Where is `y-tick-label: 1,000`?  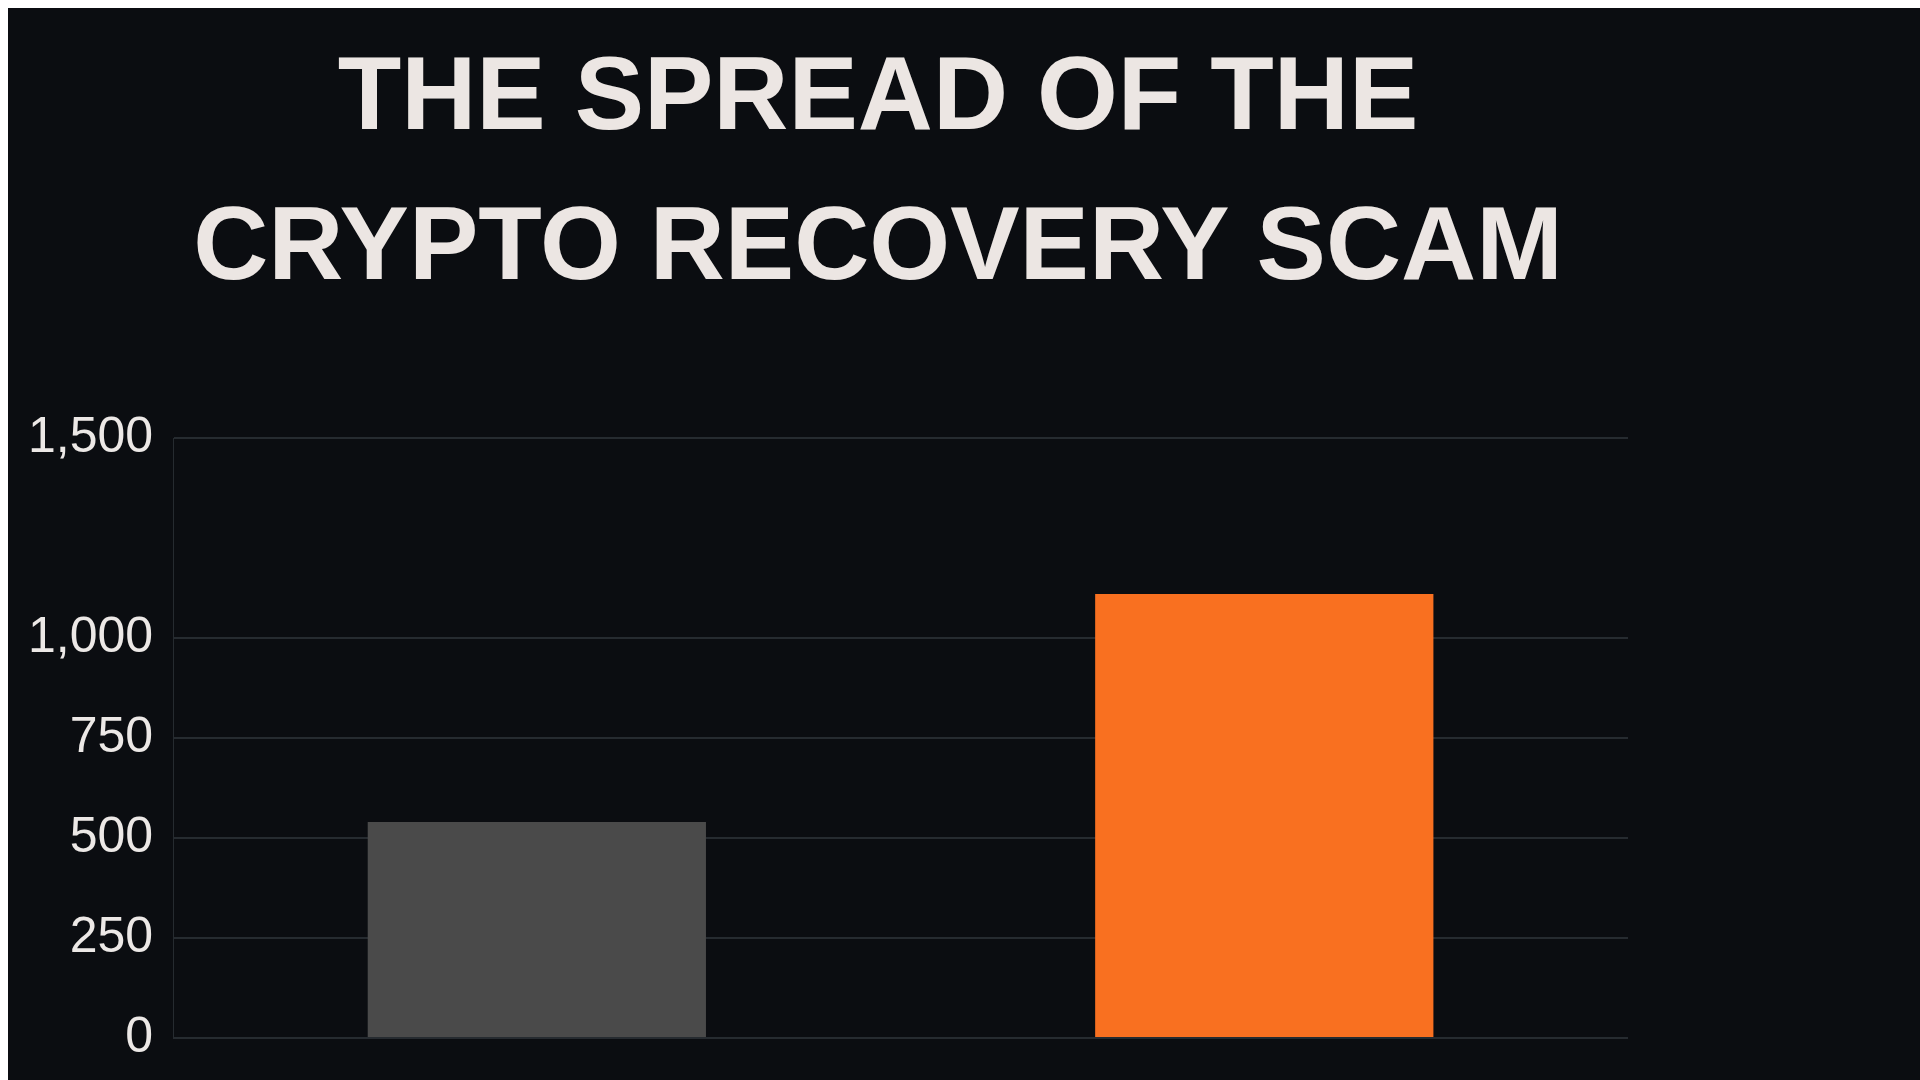
y-tick-label: 1,000 is located at coordinates (91, 634).